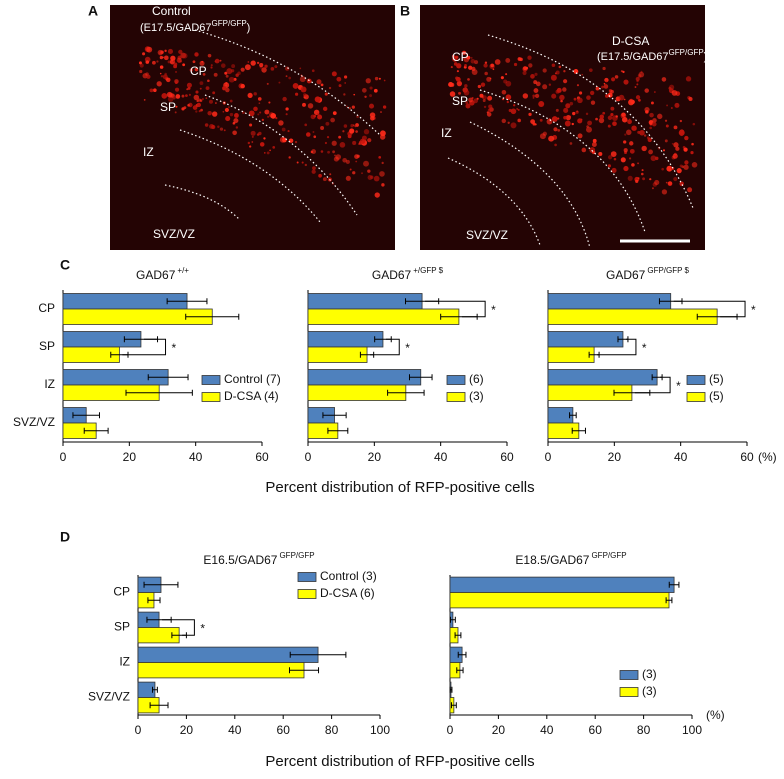 This screenshot has height=779, width=784. Describe the element at coordinates (124, 662) in the screenshot. I see `y-tick-label: IZ` at that location.